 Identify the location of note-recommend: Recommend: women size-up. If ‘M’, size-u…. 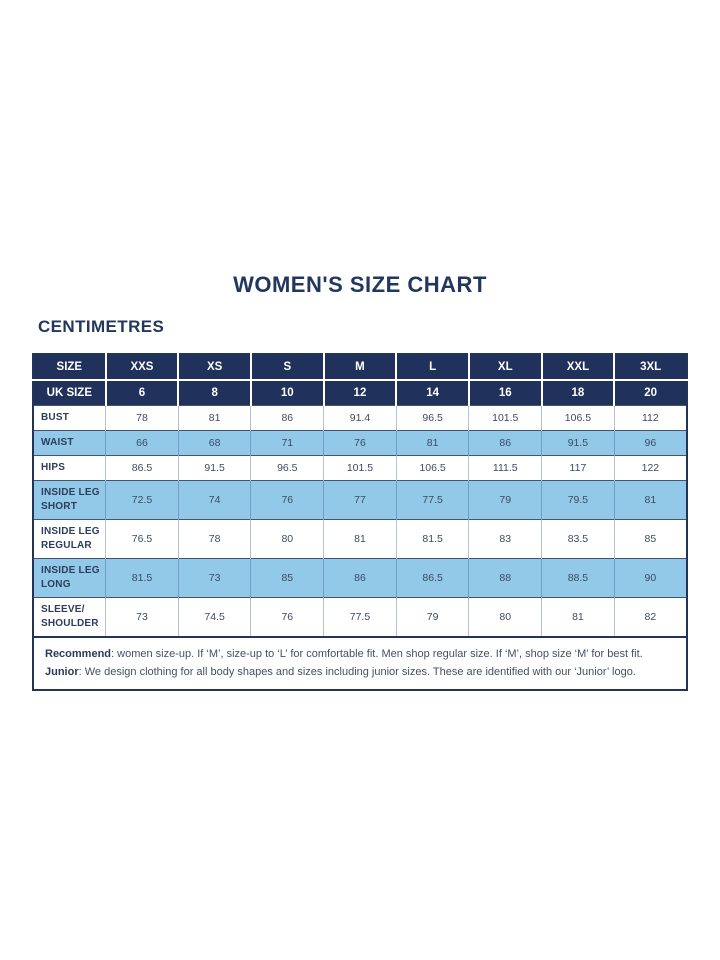
(360, 654).